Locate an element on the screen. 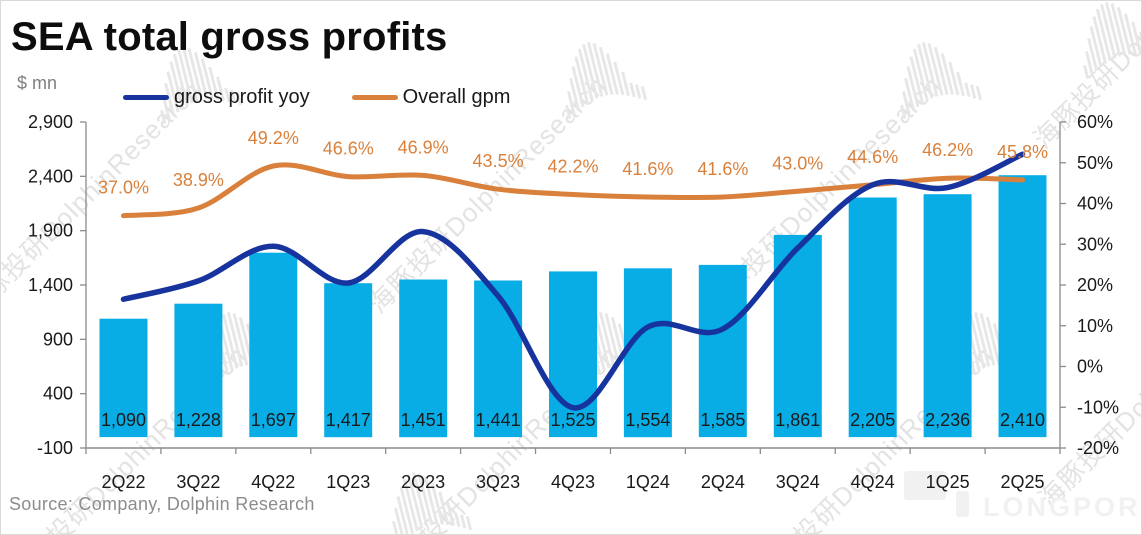 The image size is (1142, 535). gpm-data-label: 46.2% is located at coordinates (947, 150).